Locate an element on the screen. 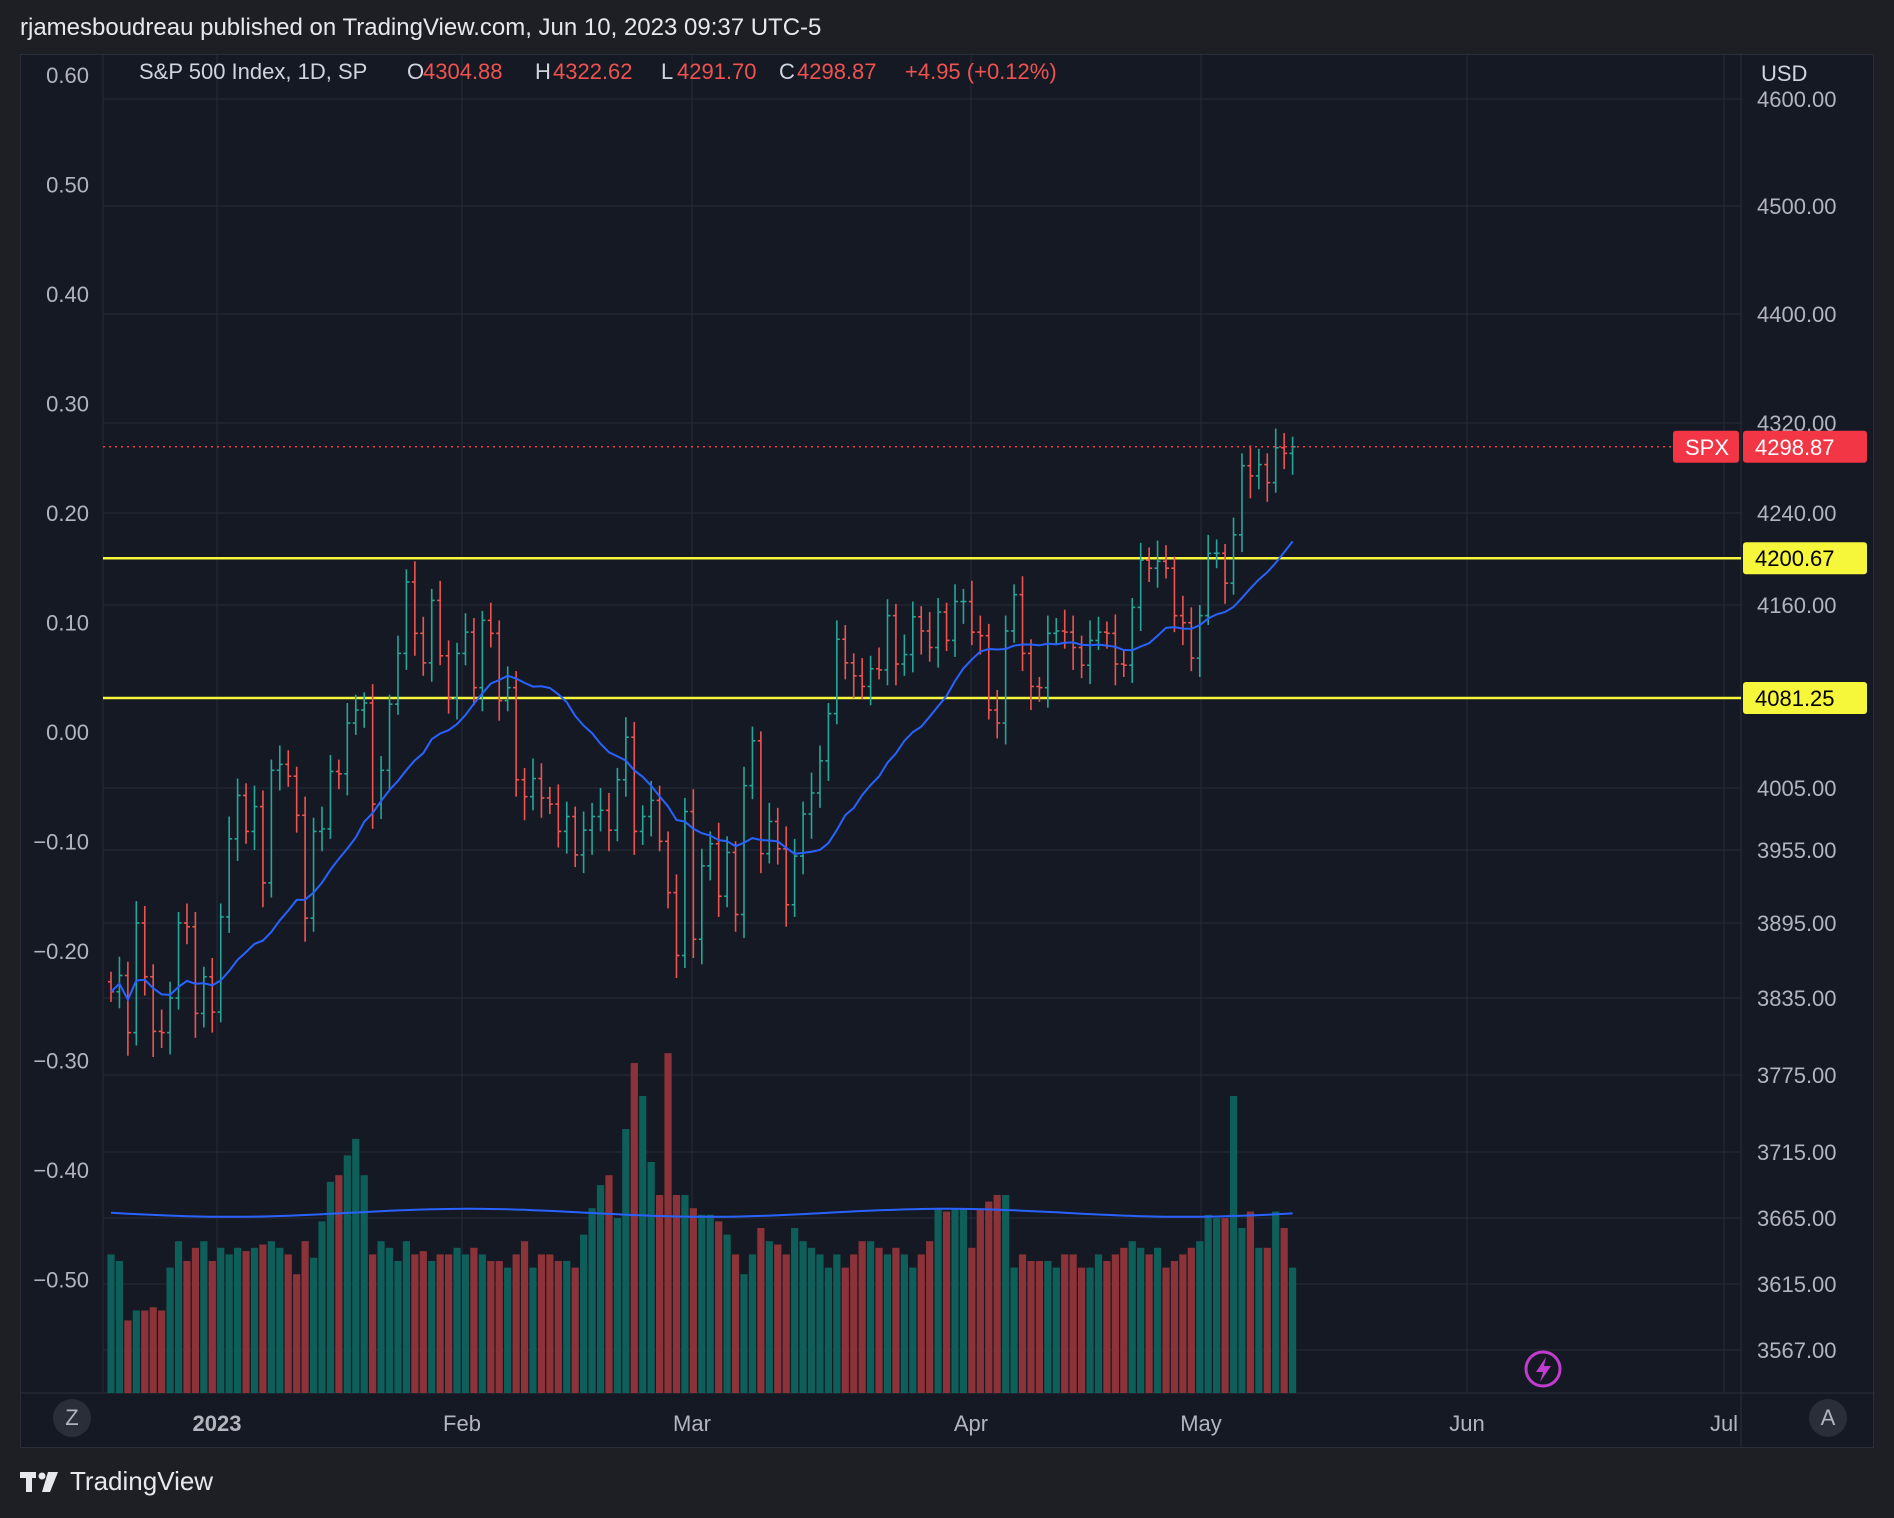 The height and width of the screenshot is (1518, 1894). tradingview-logo: TradingView is located at coordinates (116, 1481).